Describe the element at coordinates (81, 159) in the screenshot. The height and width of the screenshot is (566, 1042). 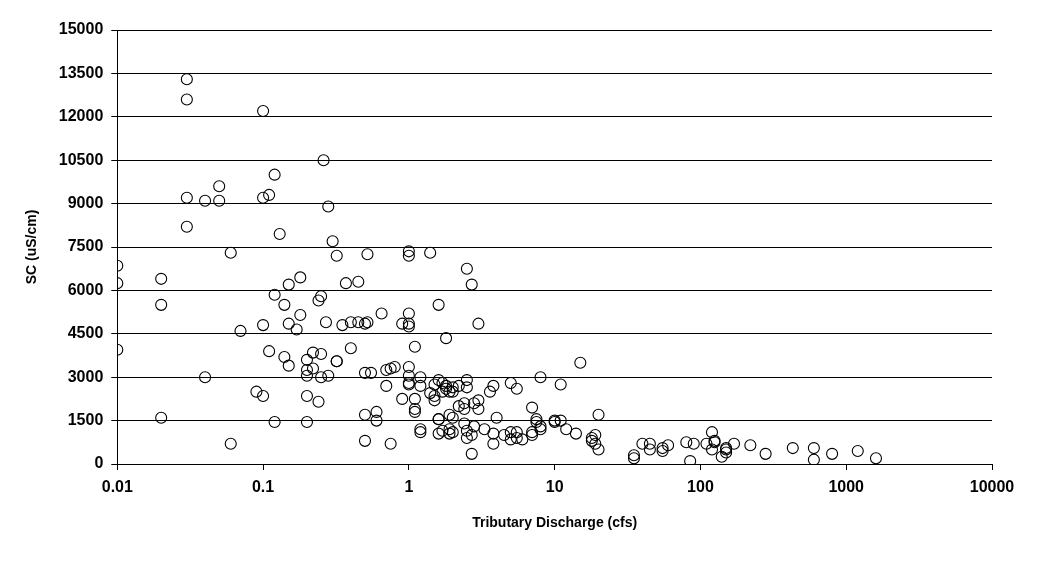
I see `y-tick-label: 10500` at that location.